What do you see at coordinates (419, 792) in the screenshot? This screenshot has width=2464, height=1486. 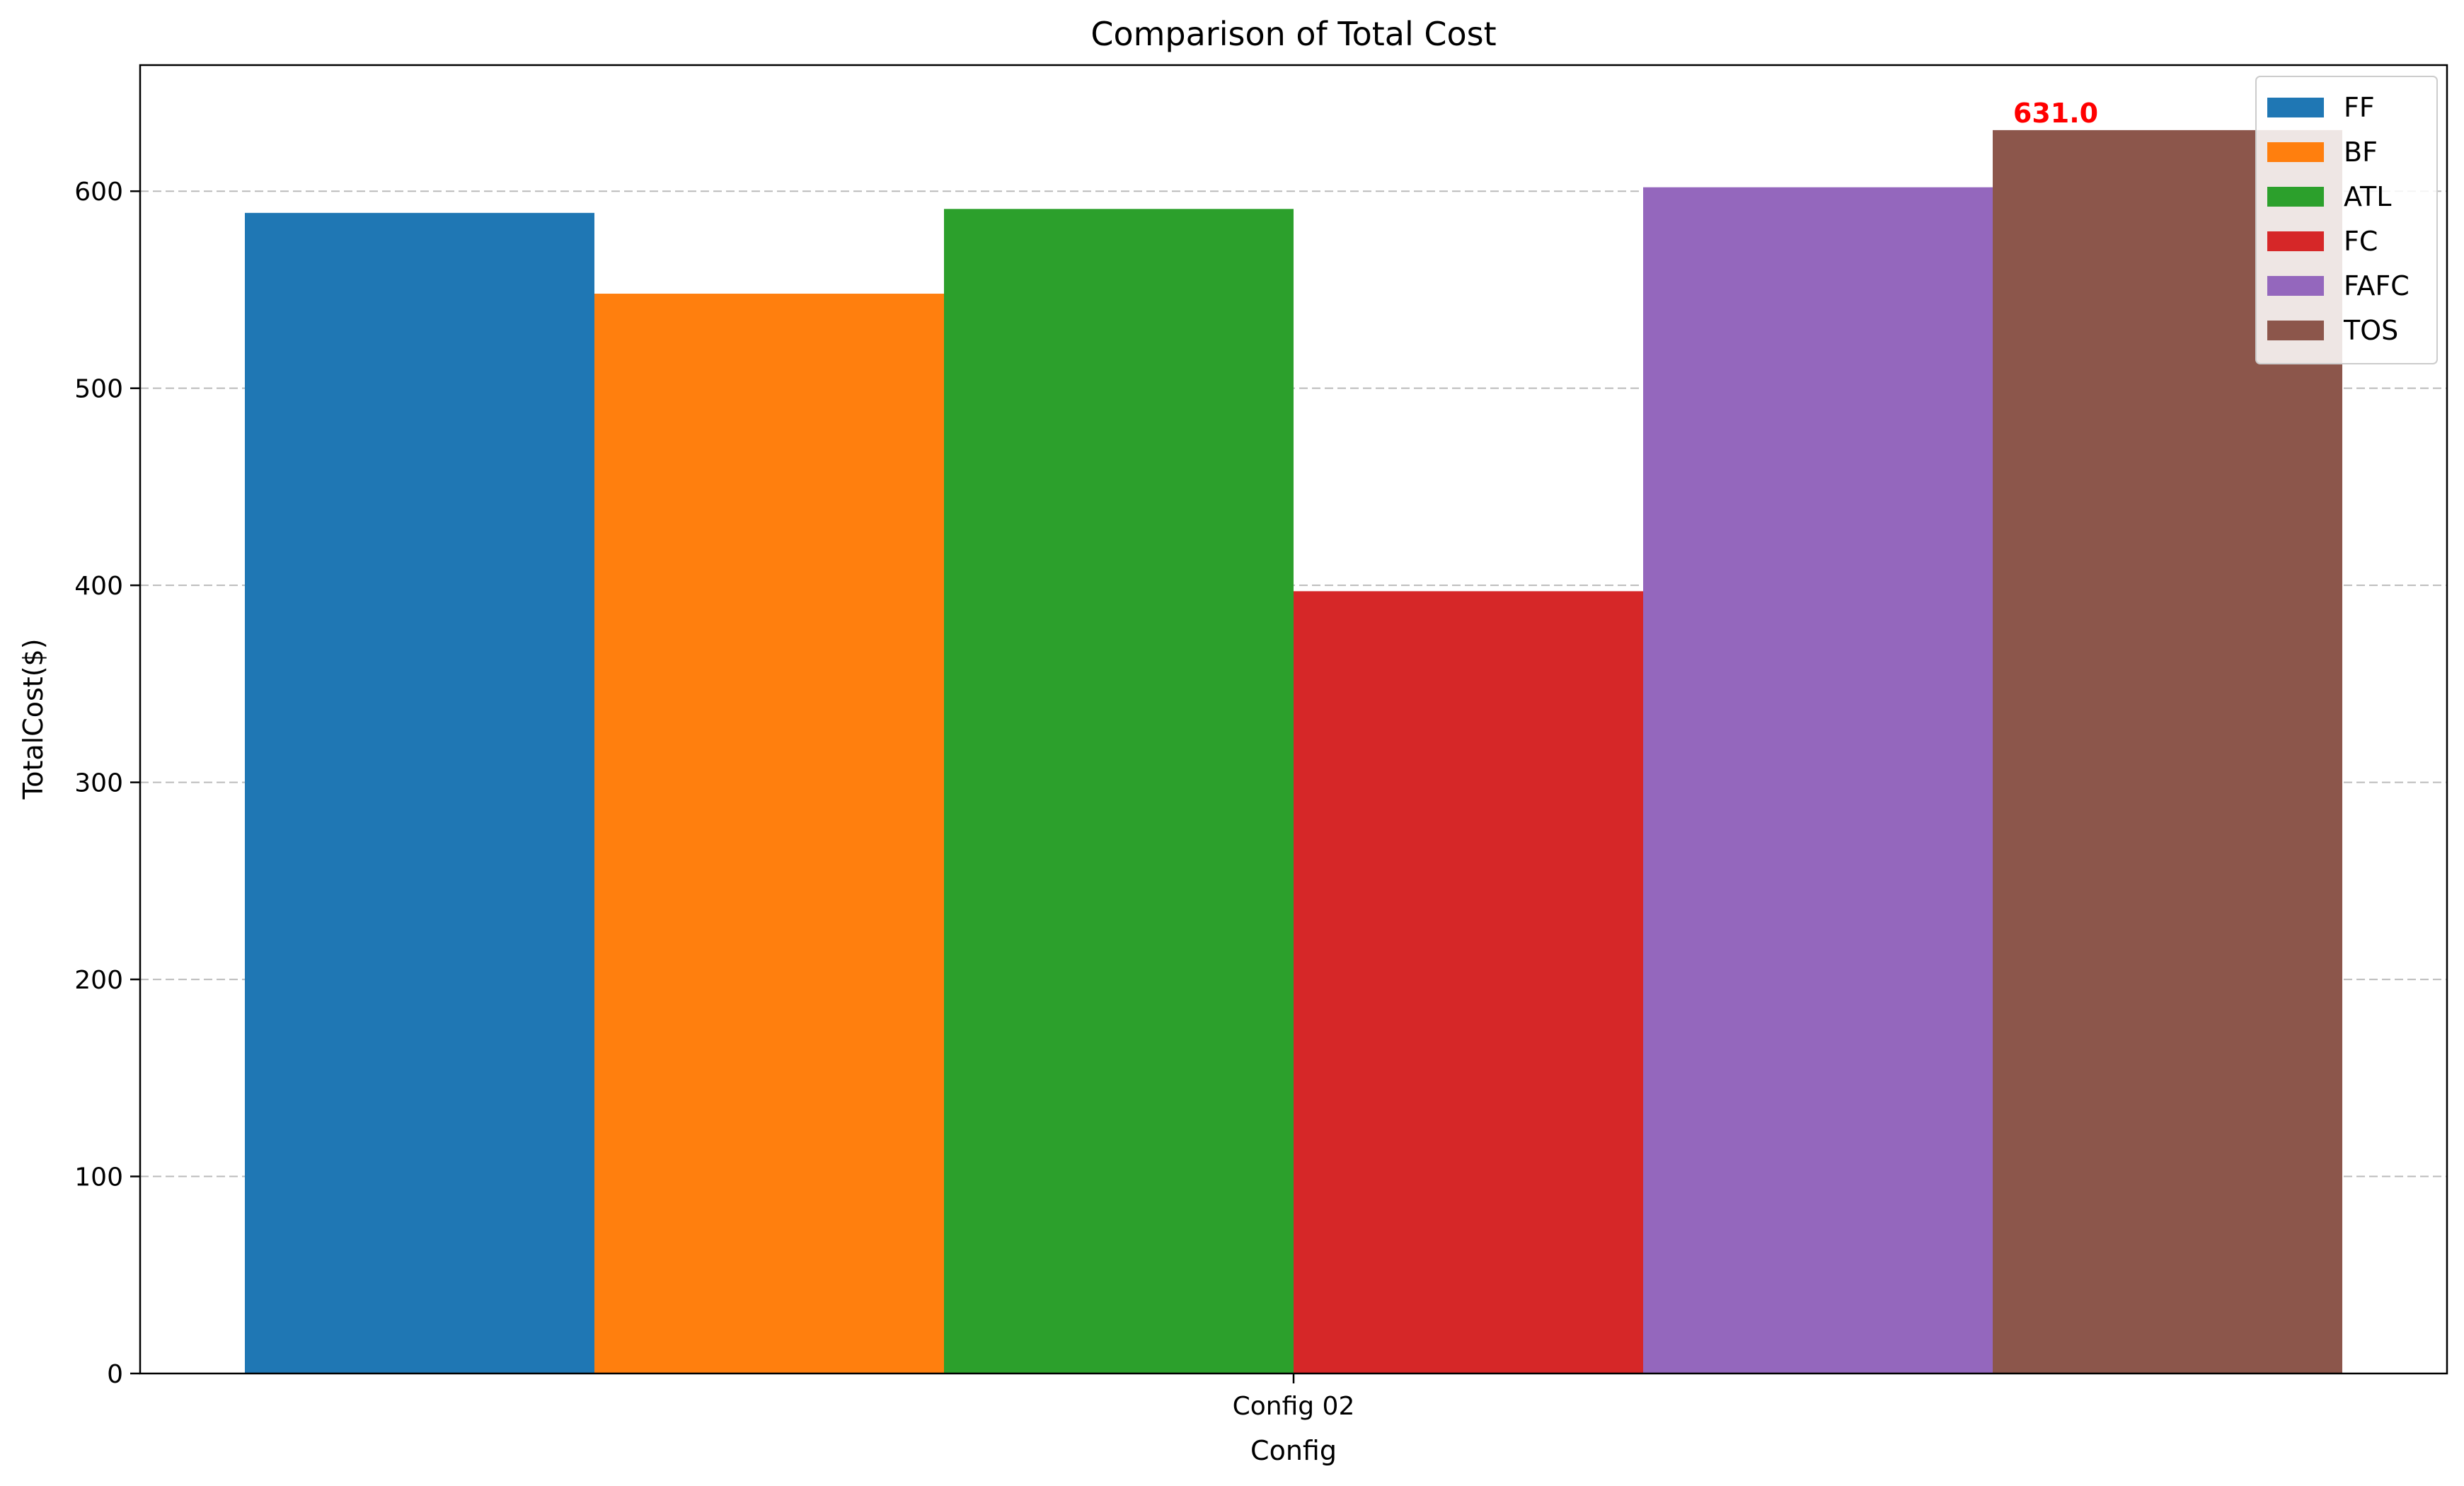 I see `bar-ff` at bounding box center [419, 792].